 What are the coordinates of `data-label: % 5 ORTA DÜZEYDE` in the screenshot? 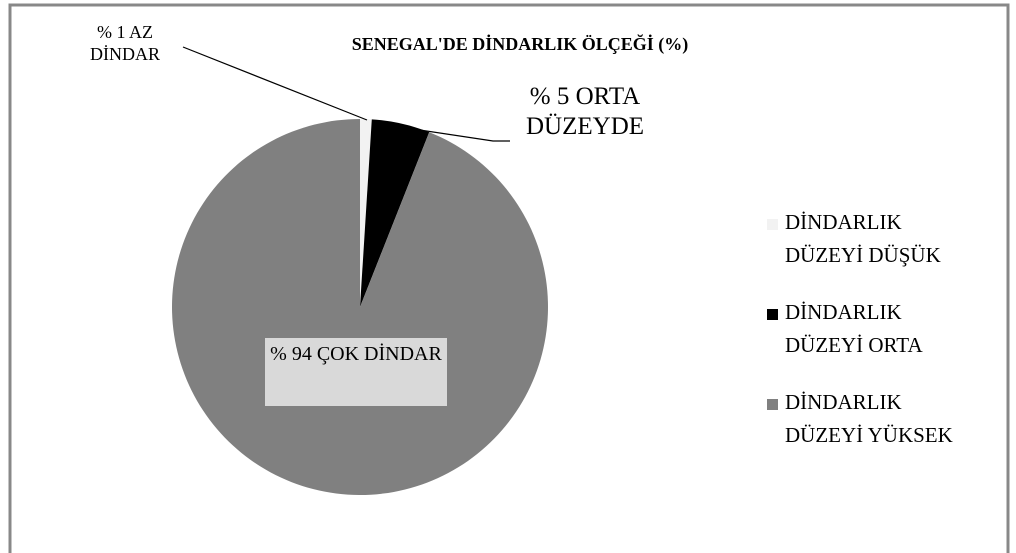 It's located at (585, 111).